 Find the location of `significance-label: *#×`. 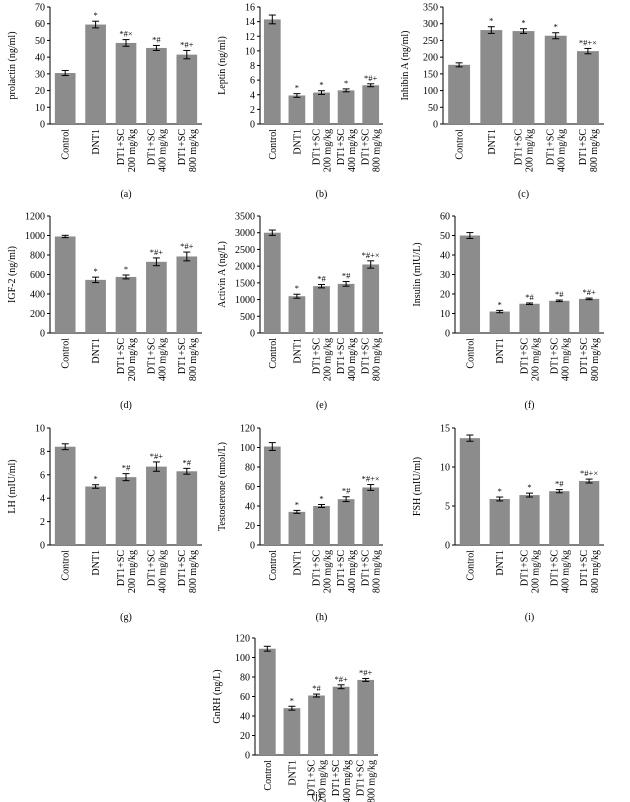

significance-label: *#× is located at coordinates (126, 34).